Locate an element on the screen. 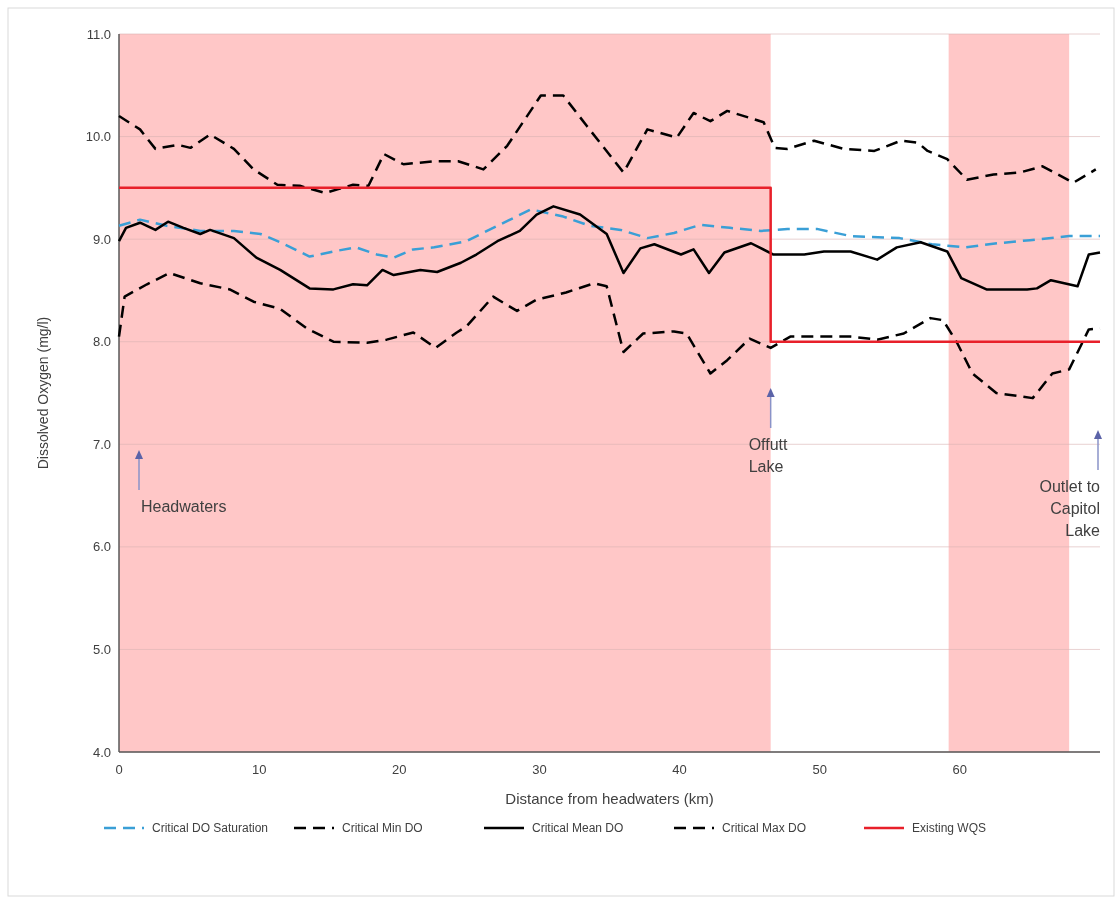 Image resolution: width=1118 pixels, height=901 pixels. x-tick-label: 60 is located at coordinates (960, 769).